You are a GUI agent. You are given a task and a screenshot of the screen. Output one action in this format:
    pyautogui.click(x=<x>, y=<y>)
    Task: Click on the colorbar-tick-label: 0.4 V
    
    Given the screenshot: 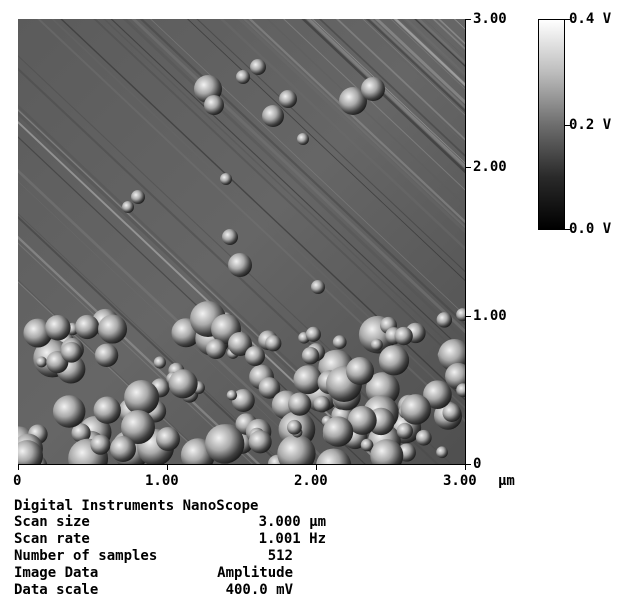 What is the action you would take?
    pyautogui.click(x=590, y=19)
    